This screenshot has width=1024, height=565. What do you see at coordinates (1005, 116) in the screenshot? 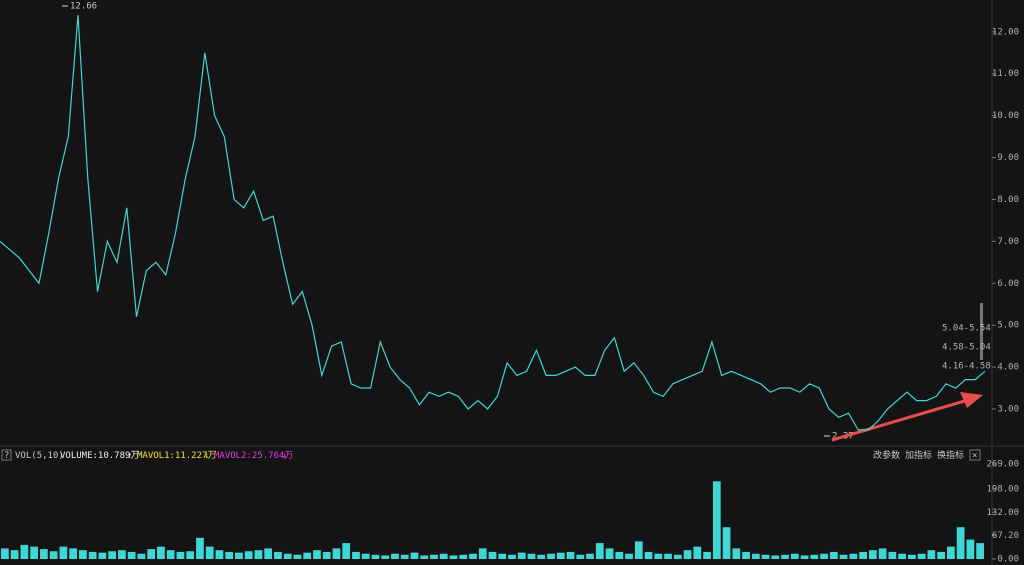
I see `y-tick-label: 10.00` at bounding box center [1005, 116].